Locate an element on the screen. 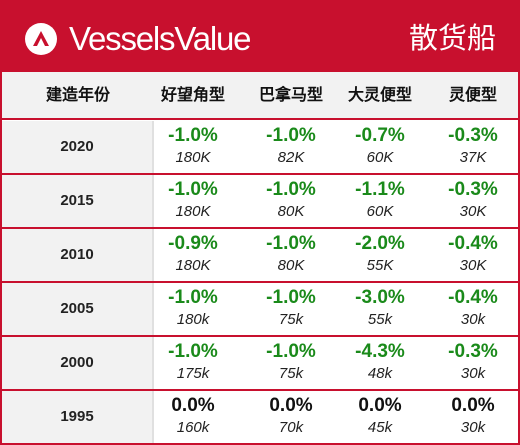  percent-change: -0.7% is located at coordinates (380, 135).